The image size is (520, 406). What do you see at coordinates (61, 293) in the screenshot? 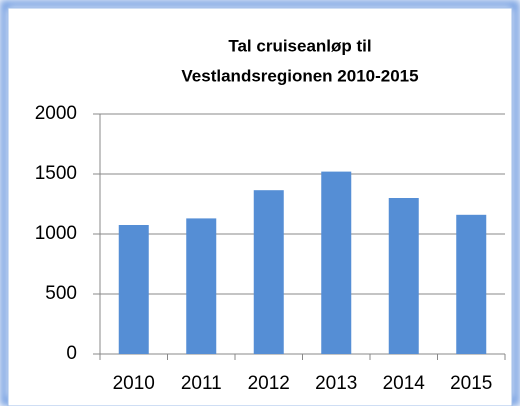
I see `y-tick-label: 500` at bounding box center [61, 293].